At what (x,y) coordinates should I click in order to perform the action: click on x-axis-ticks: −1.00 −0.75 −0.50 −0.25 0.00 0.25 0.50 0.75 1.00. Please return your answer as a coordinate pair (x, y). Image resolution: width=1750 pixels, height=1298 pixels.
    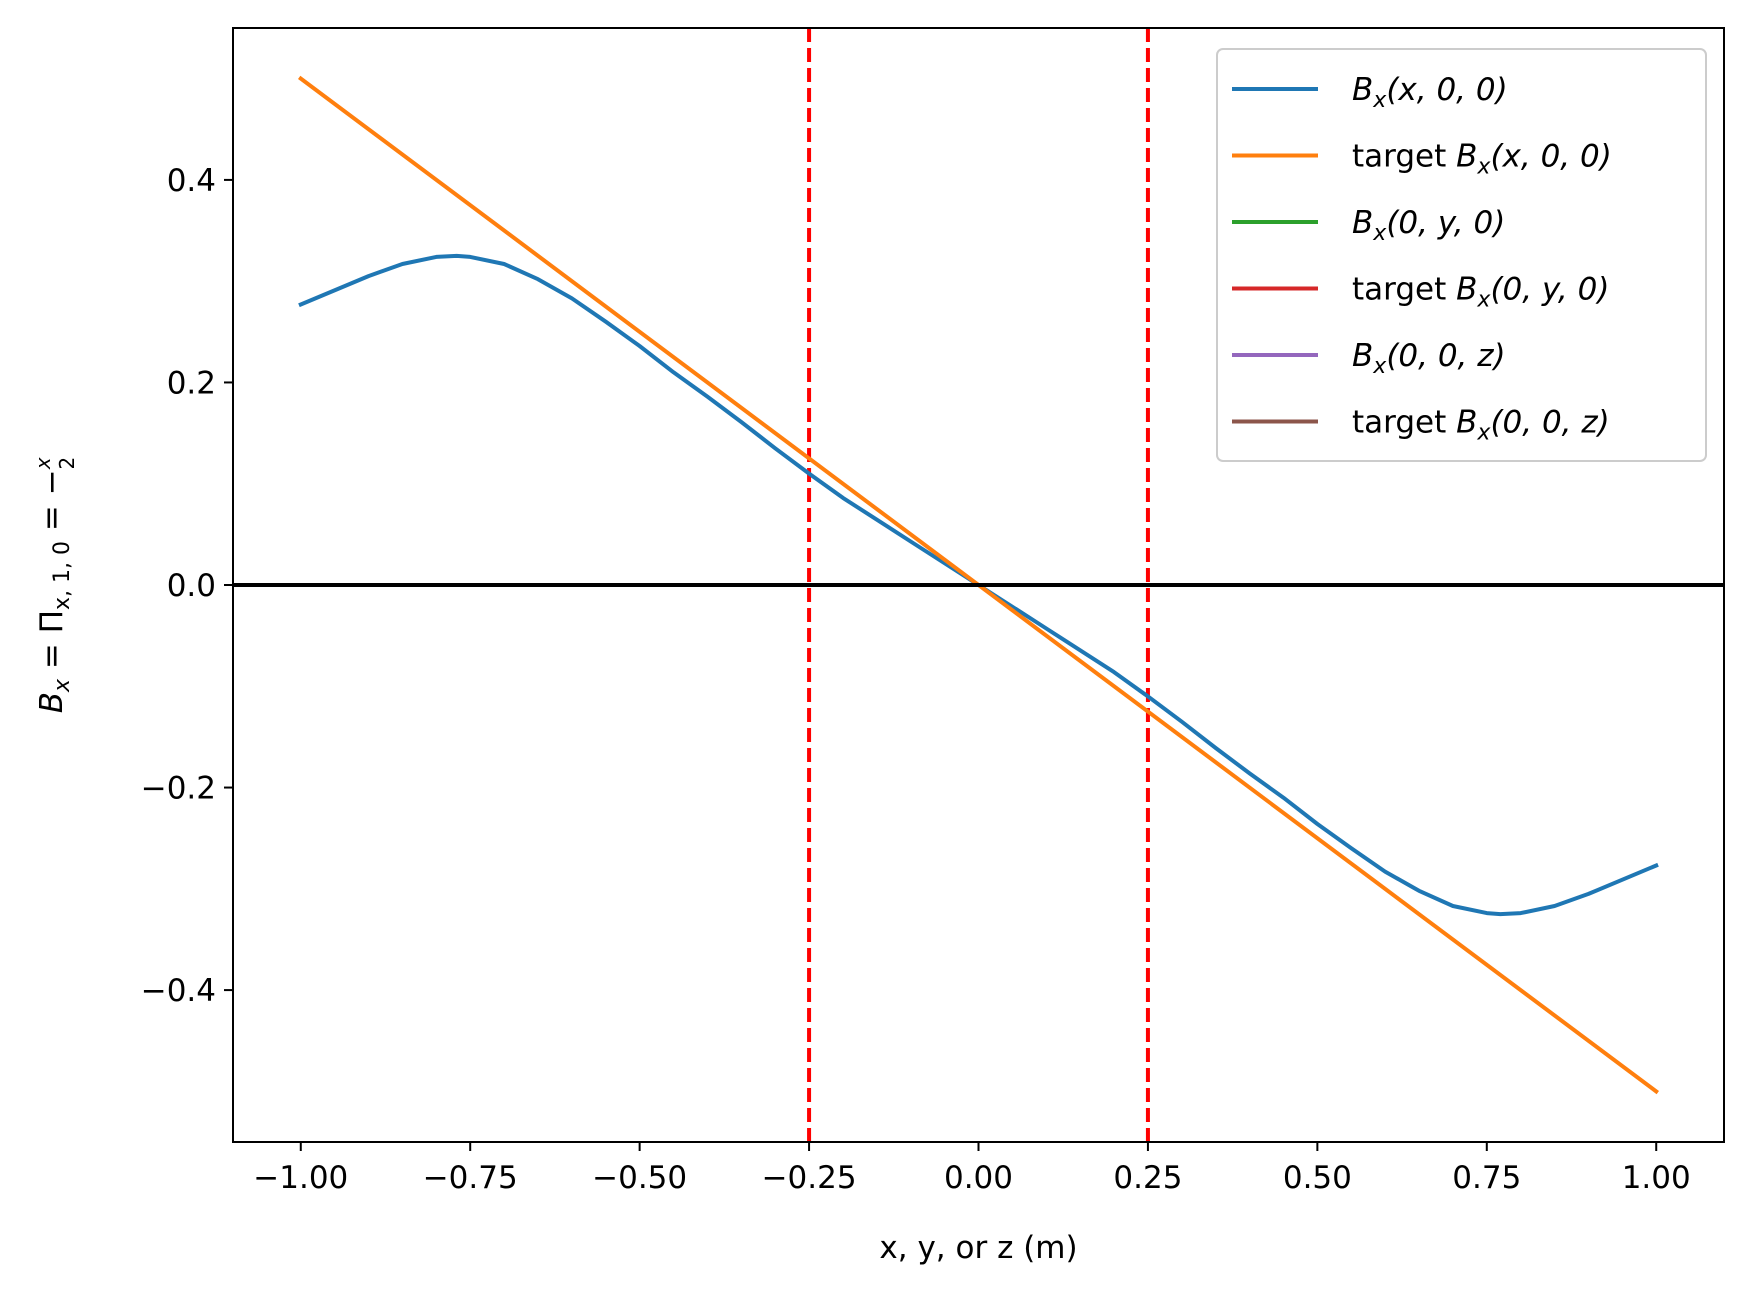
    Looking at the image, I should click on (972, 1169).